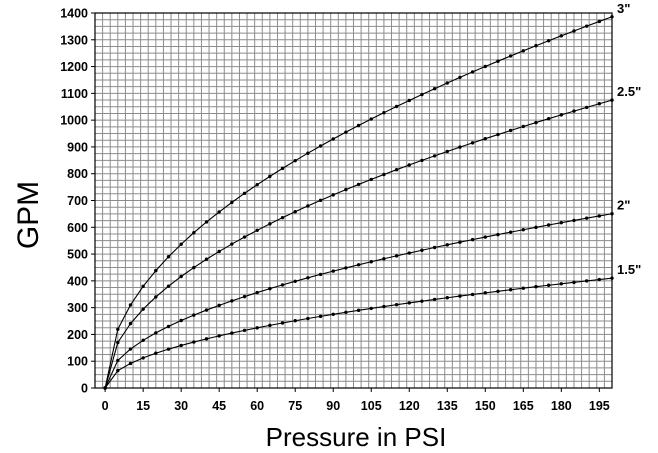 This screenshot has width=658, height=453. I want to click on x-tick-label: 0, so click(105, 406).